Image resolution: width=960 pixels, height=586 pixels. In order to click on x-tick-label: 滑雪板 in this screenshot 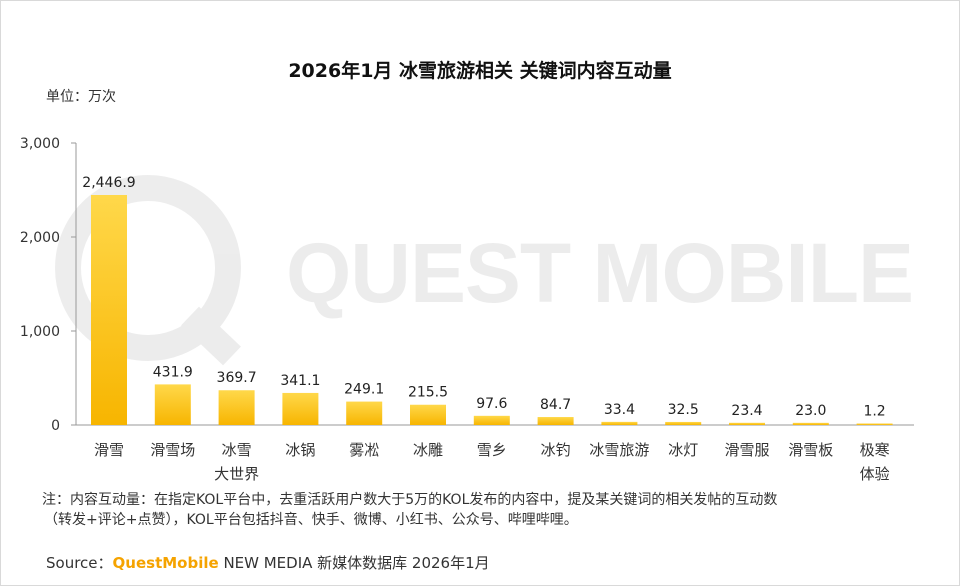, I will do `click(810, 450)`.